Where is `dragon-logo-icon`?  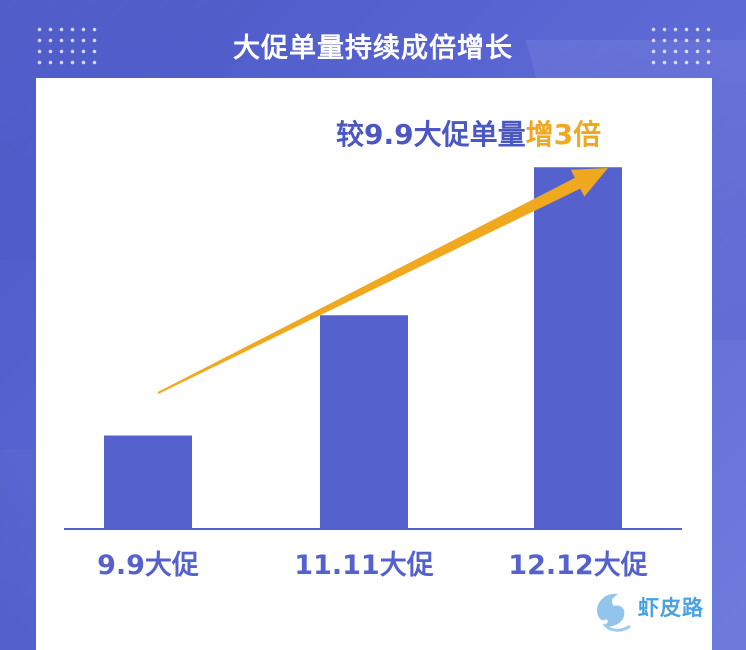
dragon-logo-icon is located at coordinates (614, 612).